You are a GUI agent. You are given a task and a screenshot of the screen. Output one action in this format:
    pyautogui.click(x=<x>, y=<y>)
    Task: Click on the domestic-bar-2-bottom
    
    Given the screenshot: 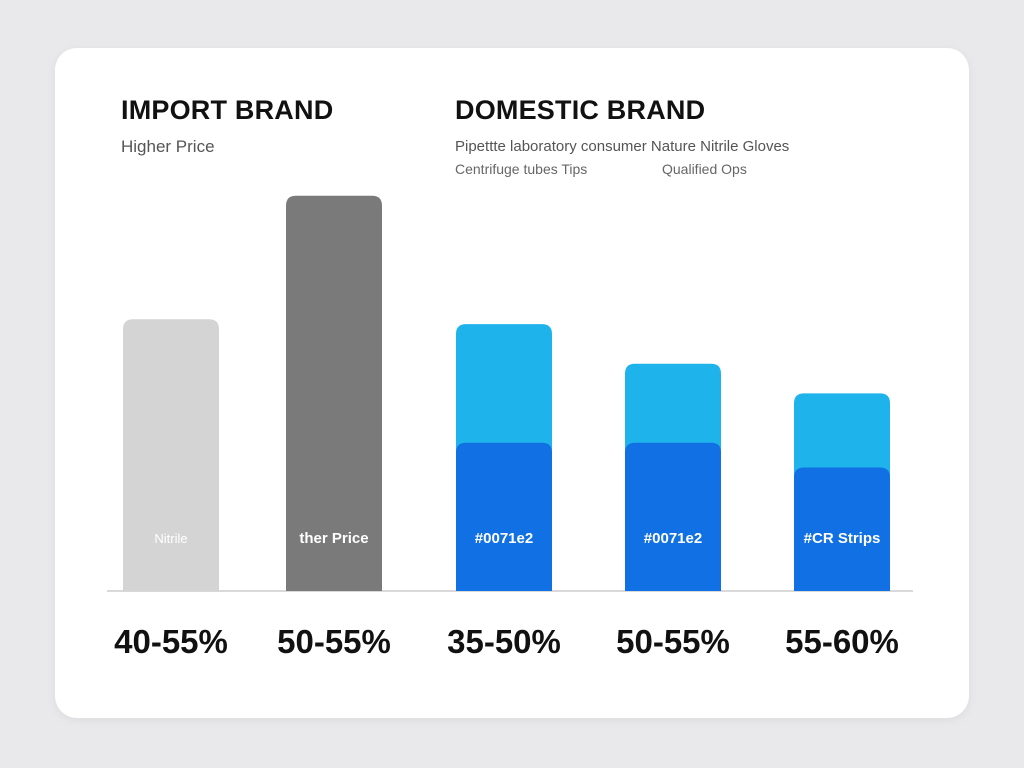 What is the action you would take?
    pyautogui.click(x=673, y=516)
    